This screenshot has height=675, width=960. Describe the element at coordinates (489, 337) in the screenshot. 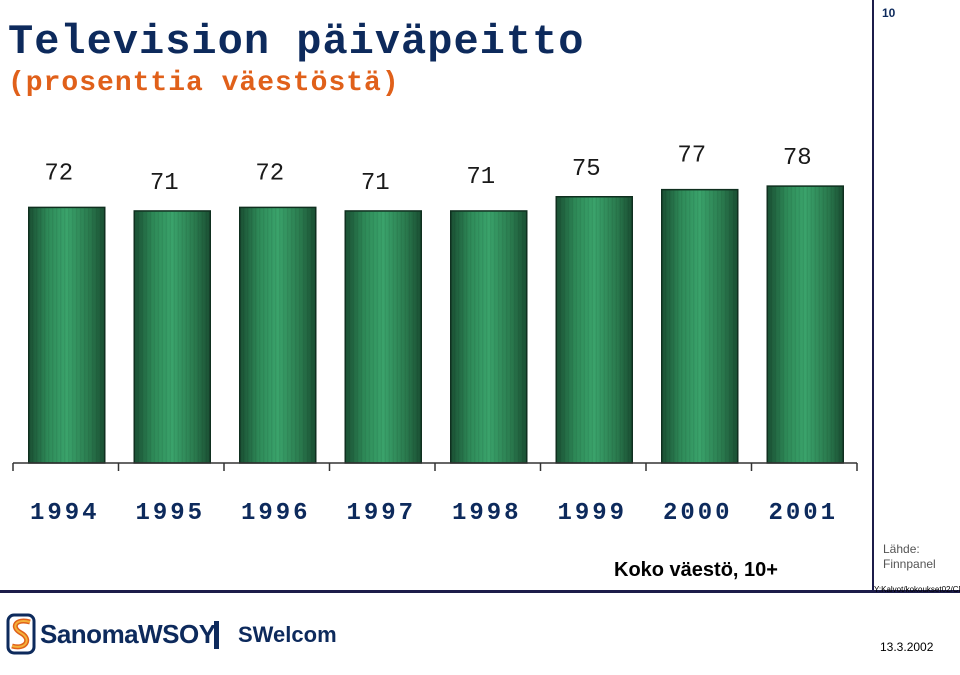

I see `bar-1998` at that location.